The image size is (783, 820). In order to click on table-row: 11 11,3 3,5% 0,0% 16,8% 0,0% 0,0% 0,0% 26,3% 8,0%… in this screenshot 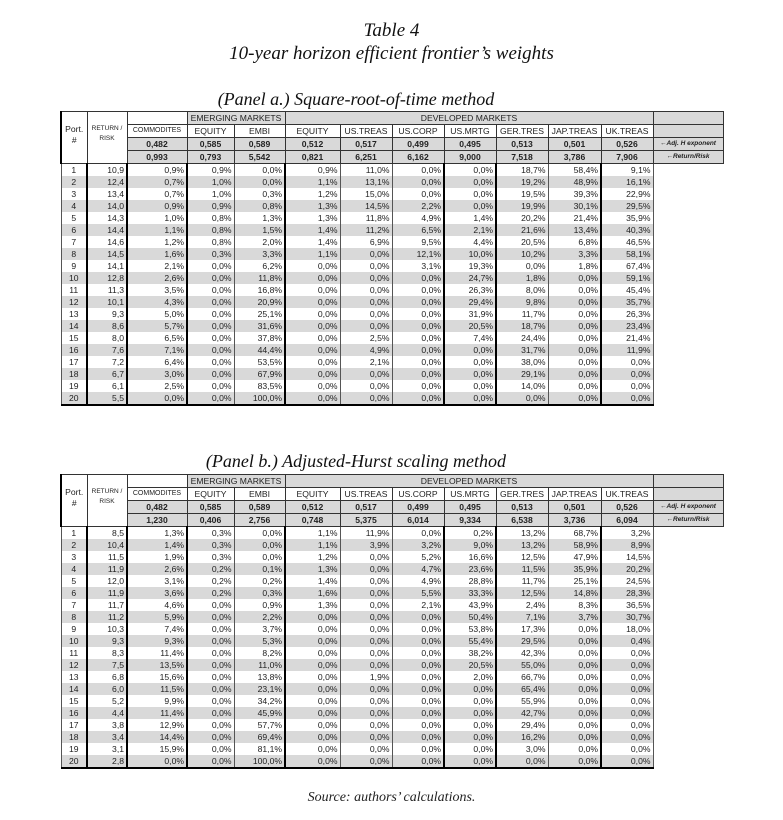, I will do `click(391, 290)`.